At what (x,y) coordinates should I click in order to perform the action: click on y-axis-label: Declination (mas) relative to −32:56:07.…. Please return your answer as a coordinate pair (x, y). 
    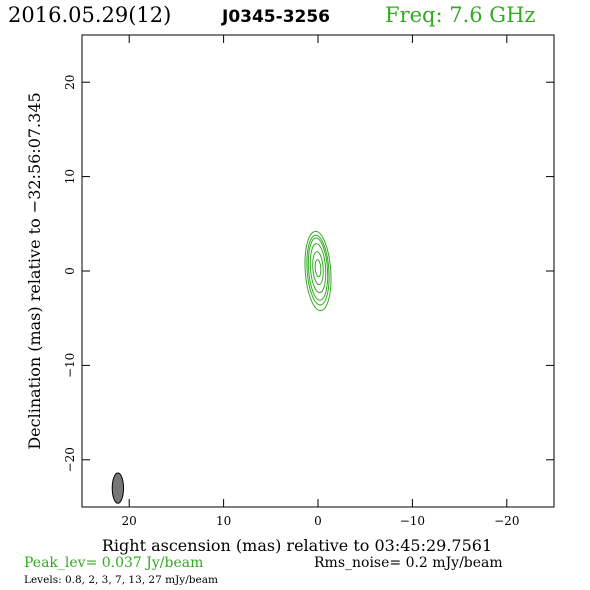
    Looking at the image, I should click on (34, 270).